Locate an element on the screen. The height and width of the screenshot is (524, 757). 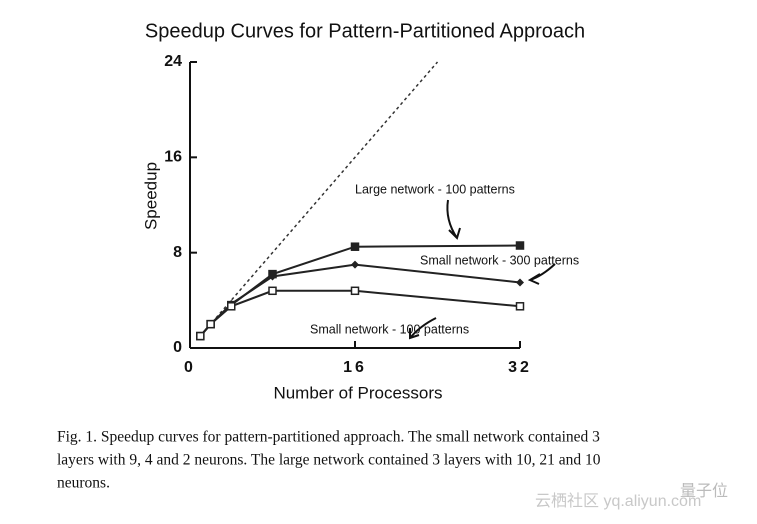
annotation: Small network - 300 patterns is located at coordinates (499, 260).